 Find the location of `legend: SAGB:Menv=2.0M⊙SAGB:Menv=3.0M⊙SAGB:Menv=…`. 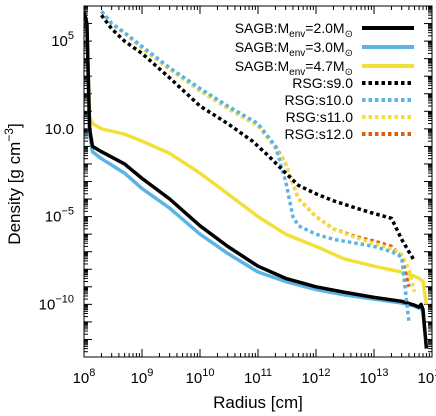

legend: SAGB:Menv=2.0M⊙SAGB:Menv=3.0M⊙SAGB:Menv=… is located at coordinates (324, 81).